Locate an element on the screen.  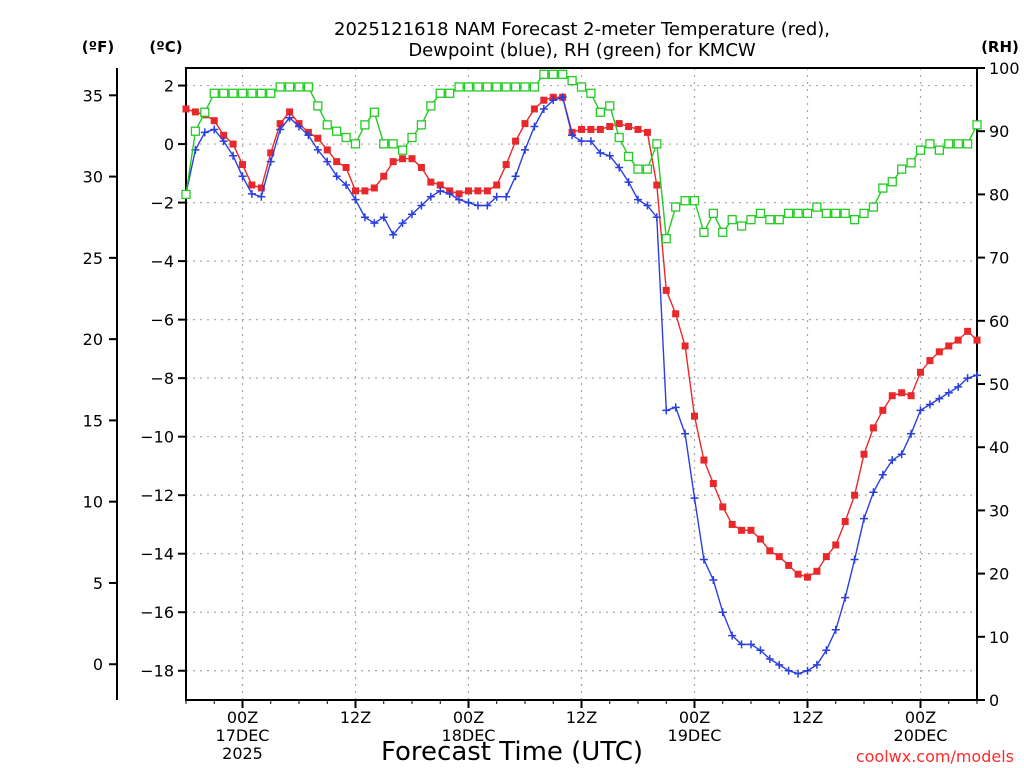
fahrenheit-tick-label: 15 is located at coordinates (93, 420).